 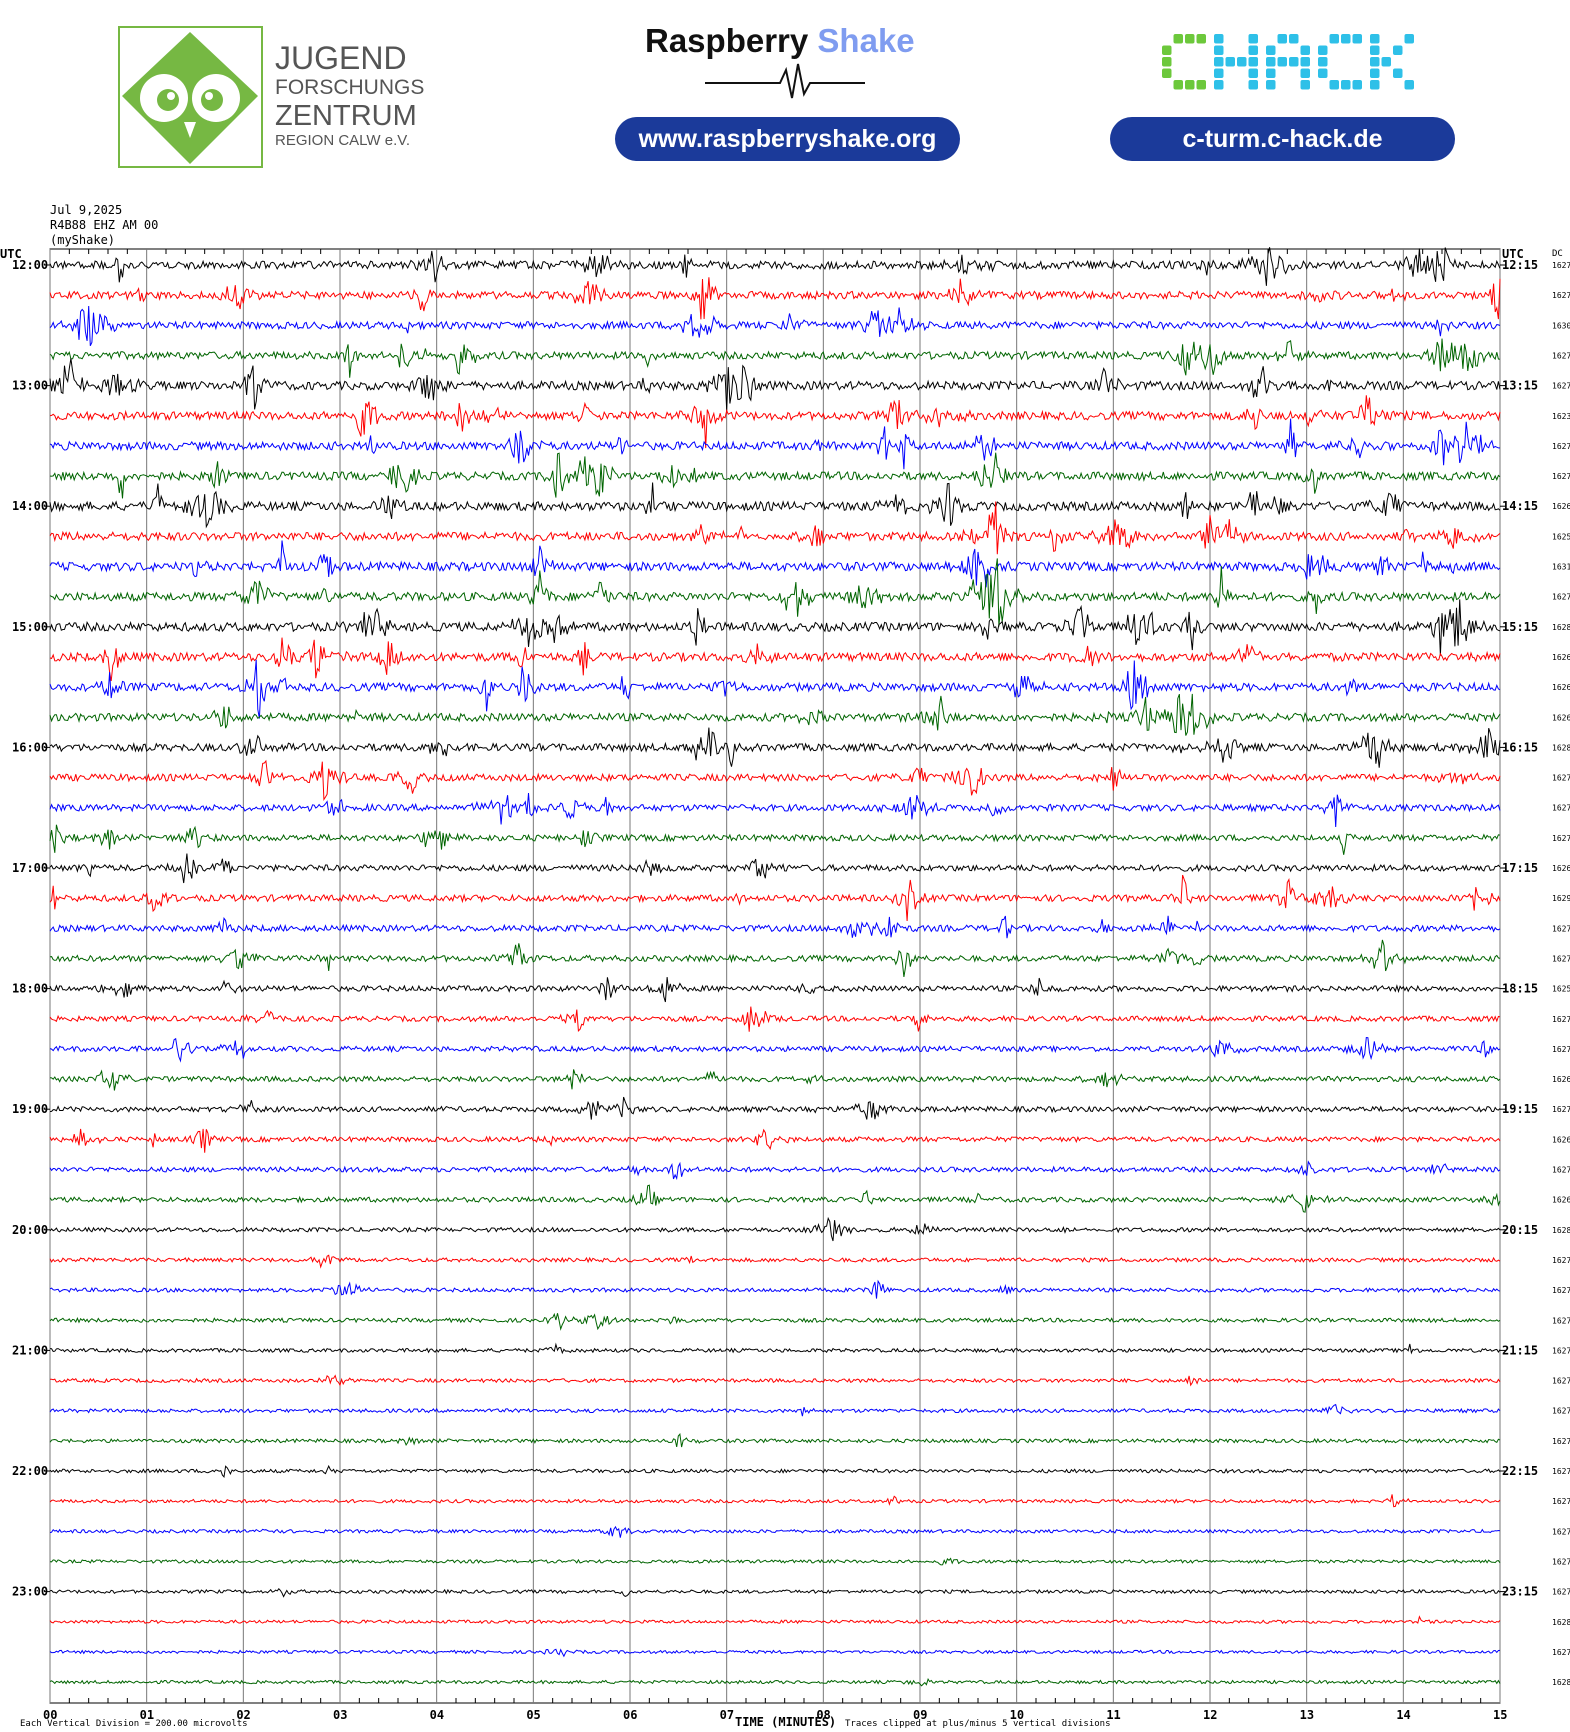 I want to click on station-label: R4B88 EHZ AM 00, so click(x=104, y=225).